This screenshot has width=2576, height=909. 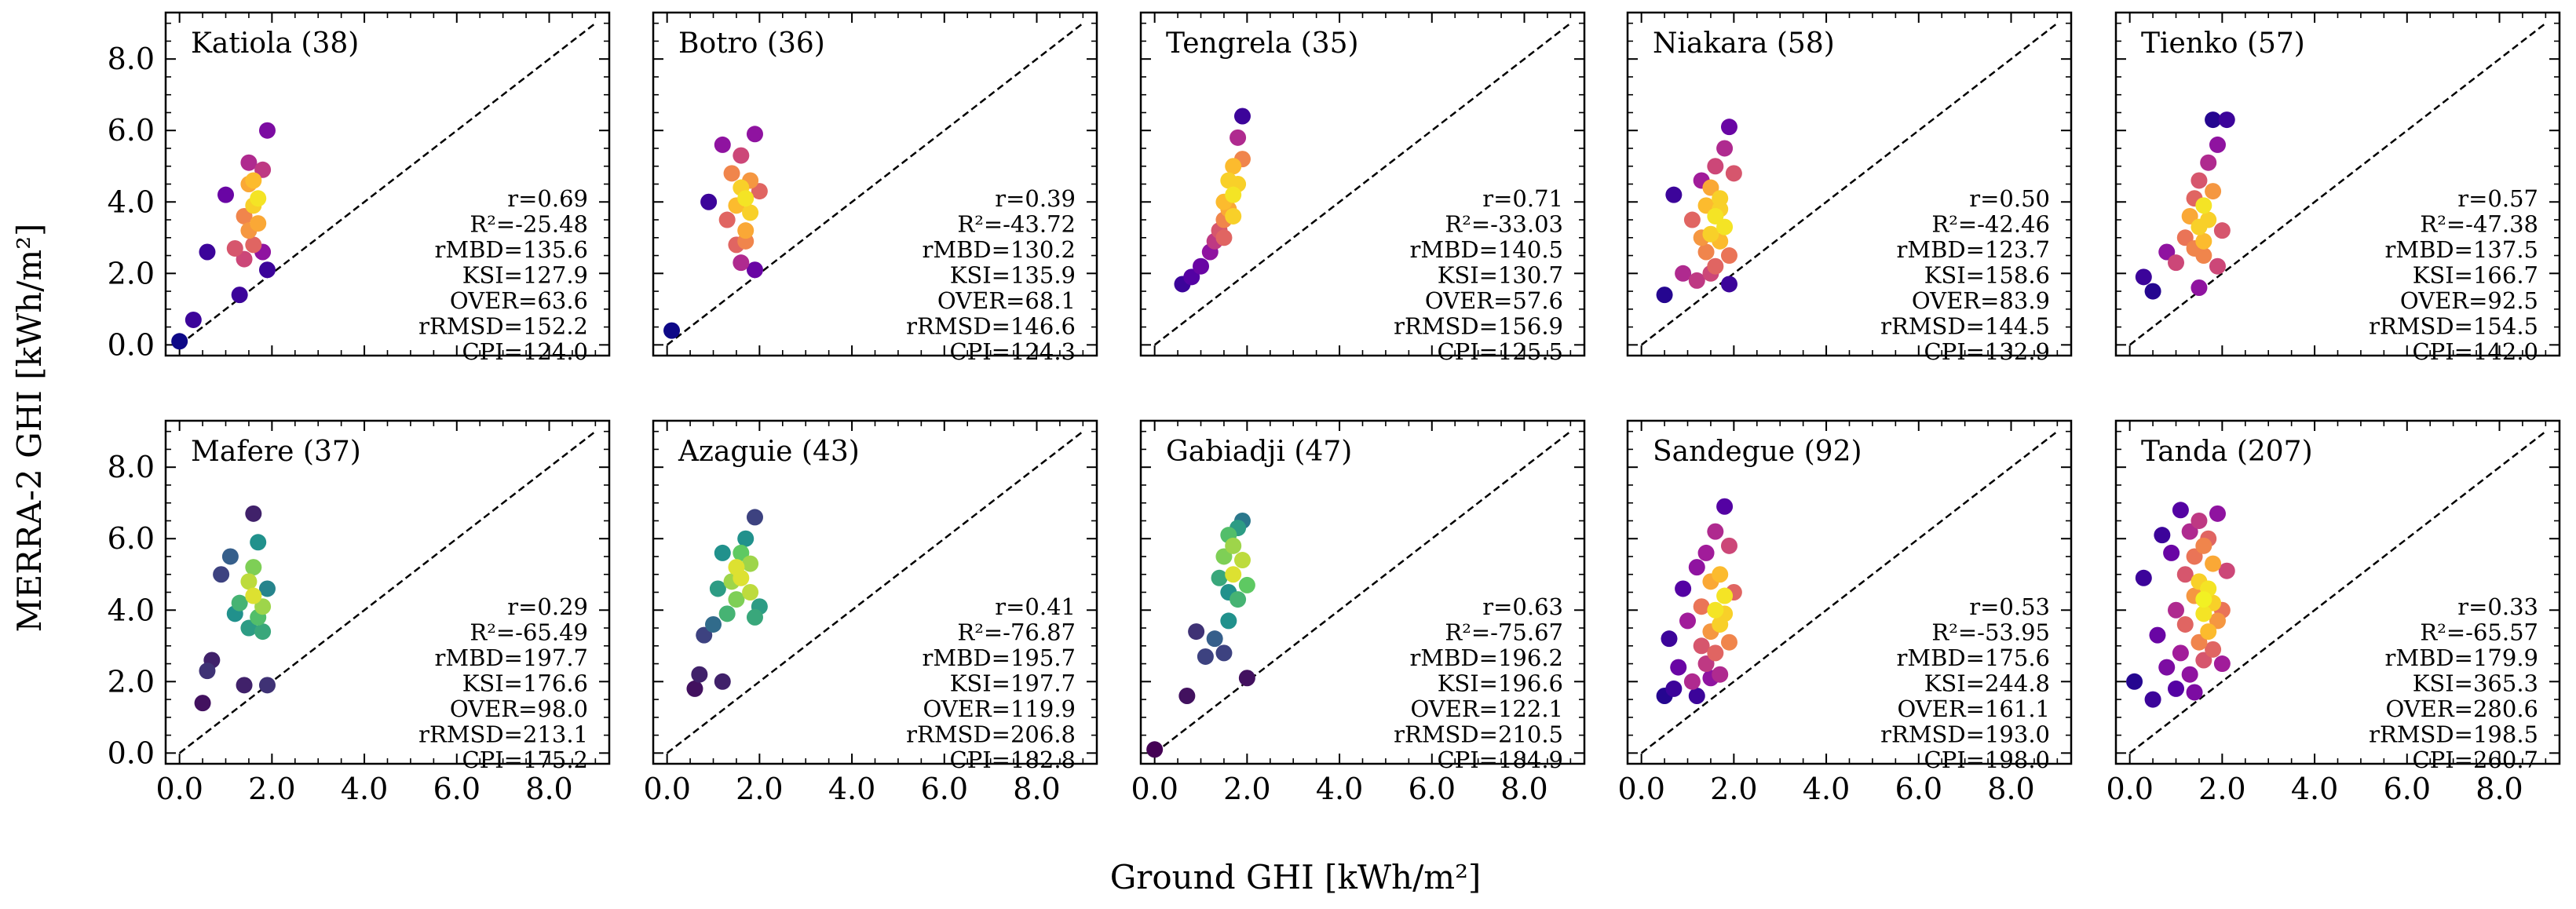 What do you see at coordinates (275, 44) in the screenshot?
I see `panel-title: Katiola (38)` at bounding box center [275, 44].